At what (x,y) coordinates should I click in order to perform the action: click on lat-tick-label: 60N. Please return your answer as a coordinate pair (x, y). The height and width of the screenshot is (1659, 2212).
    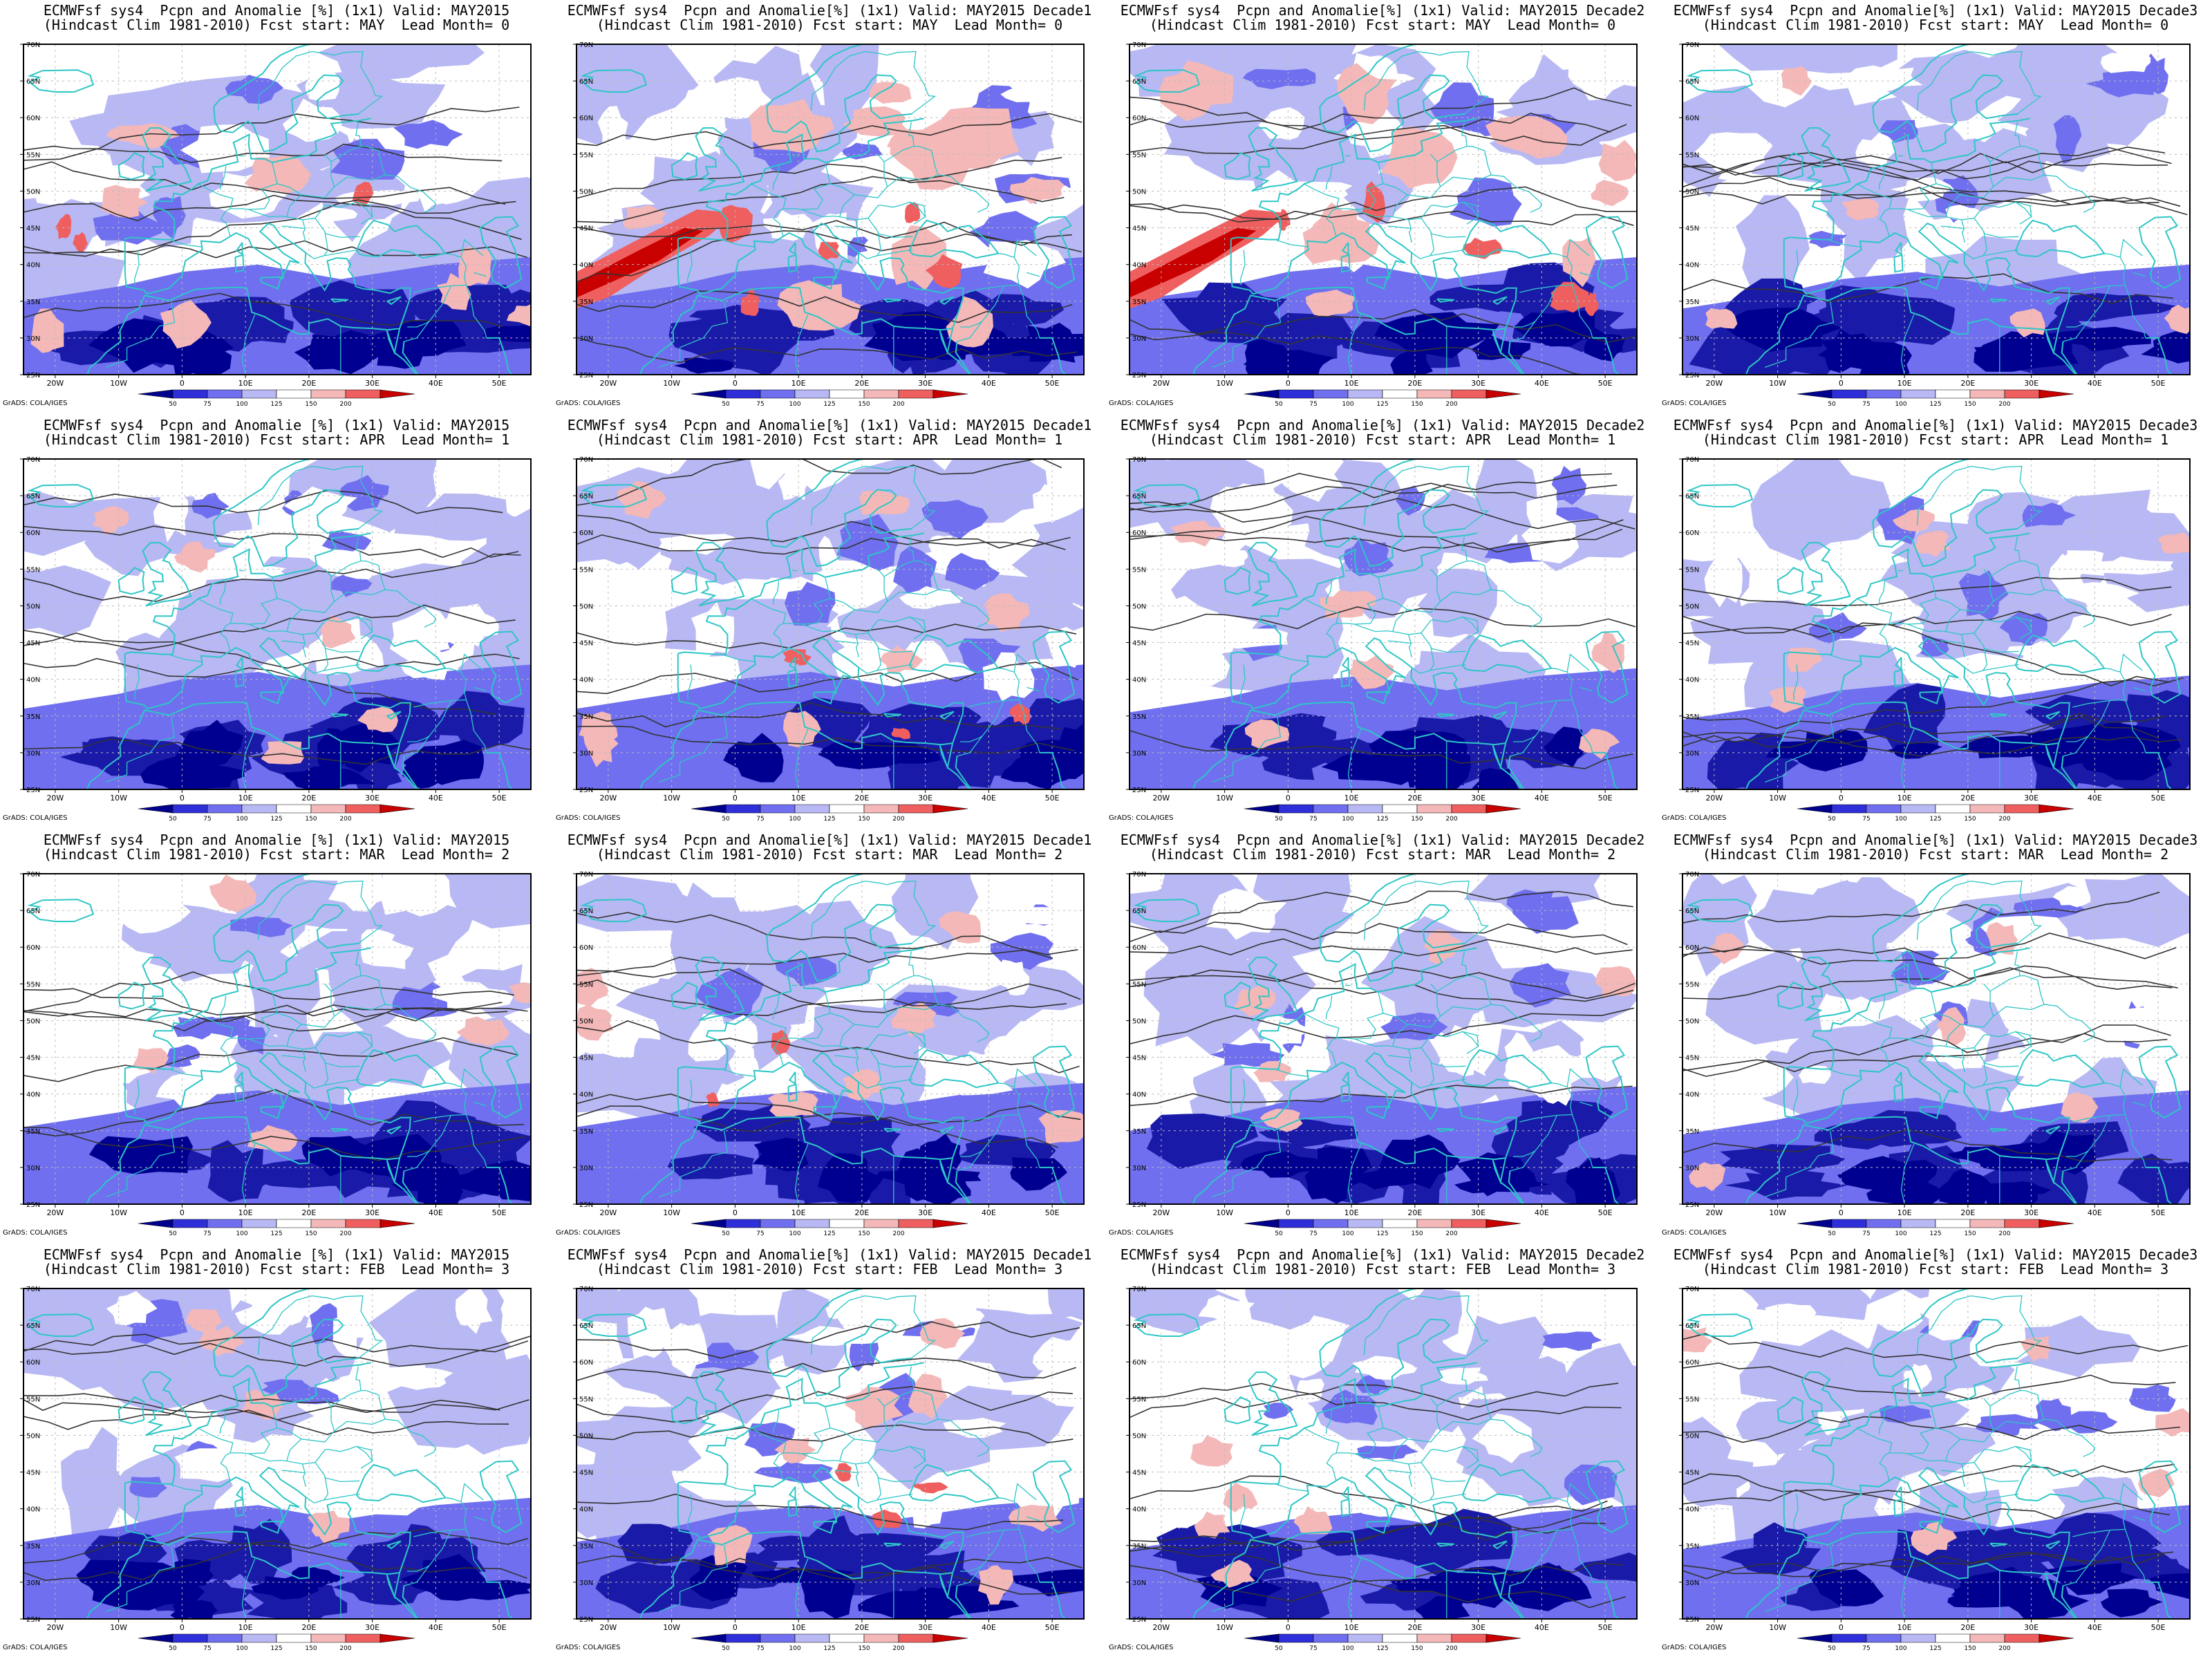
    Looking at the image, I should click on (33, 533).